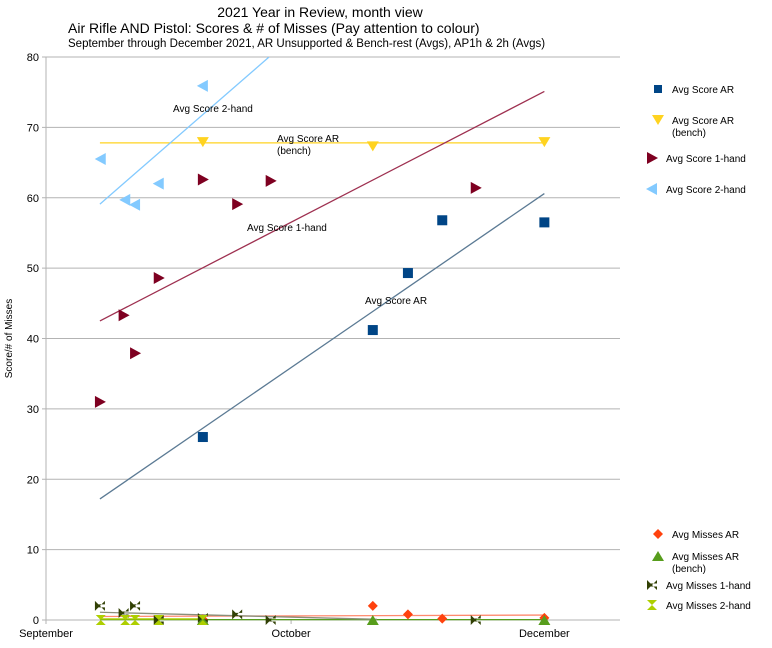  I want to click on legend-item: Avg Misses AR (bench), so click(695, 563).